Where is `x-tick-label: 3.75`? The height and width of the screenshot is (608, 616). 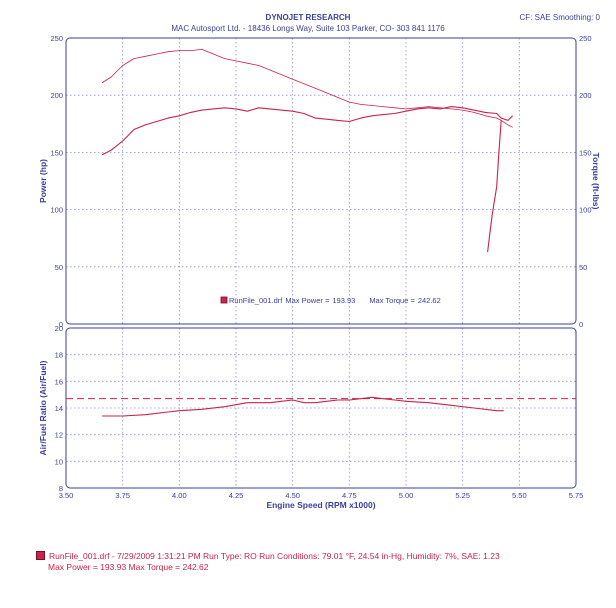
x-tick-label: 3.75 is located at coordinates (122, 495).